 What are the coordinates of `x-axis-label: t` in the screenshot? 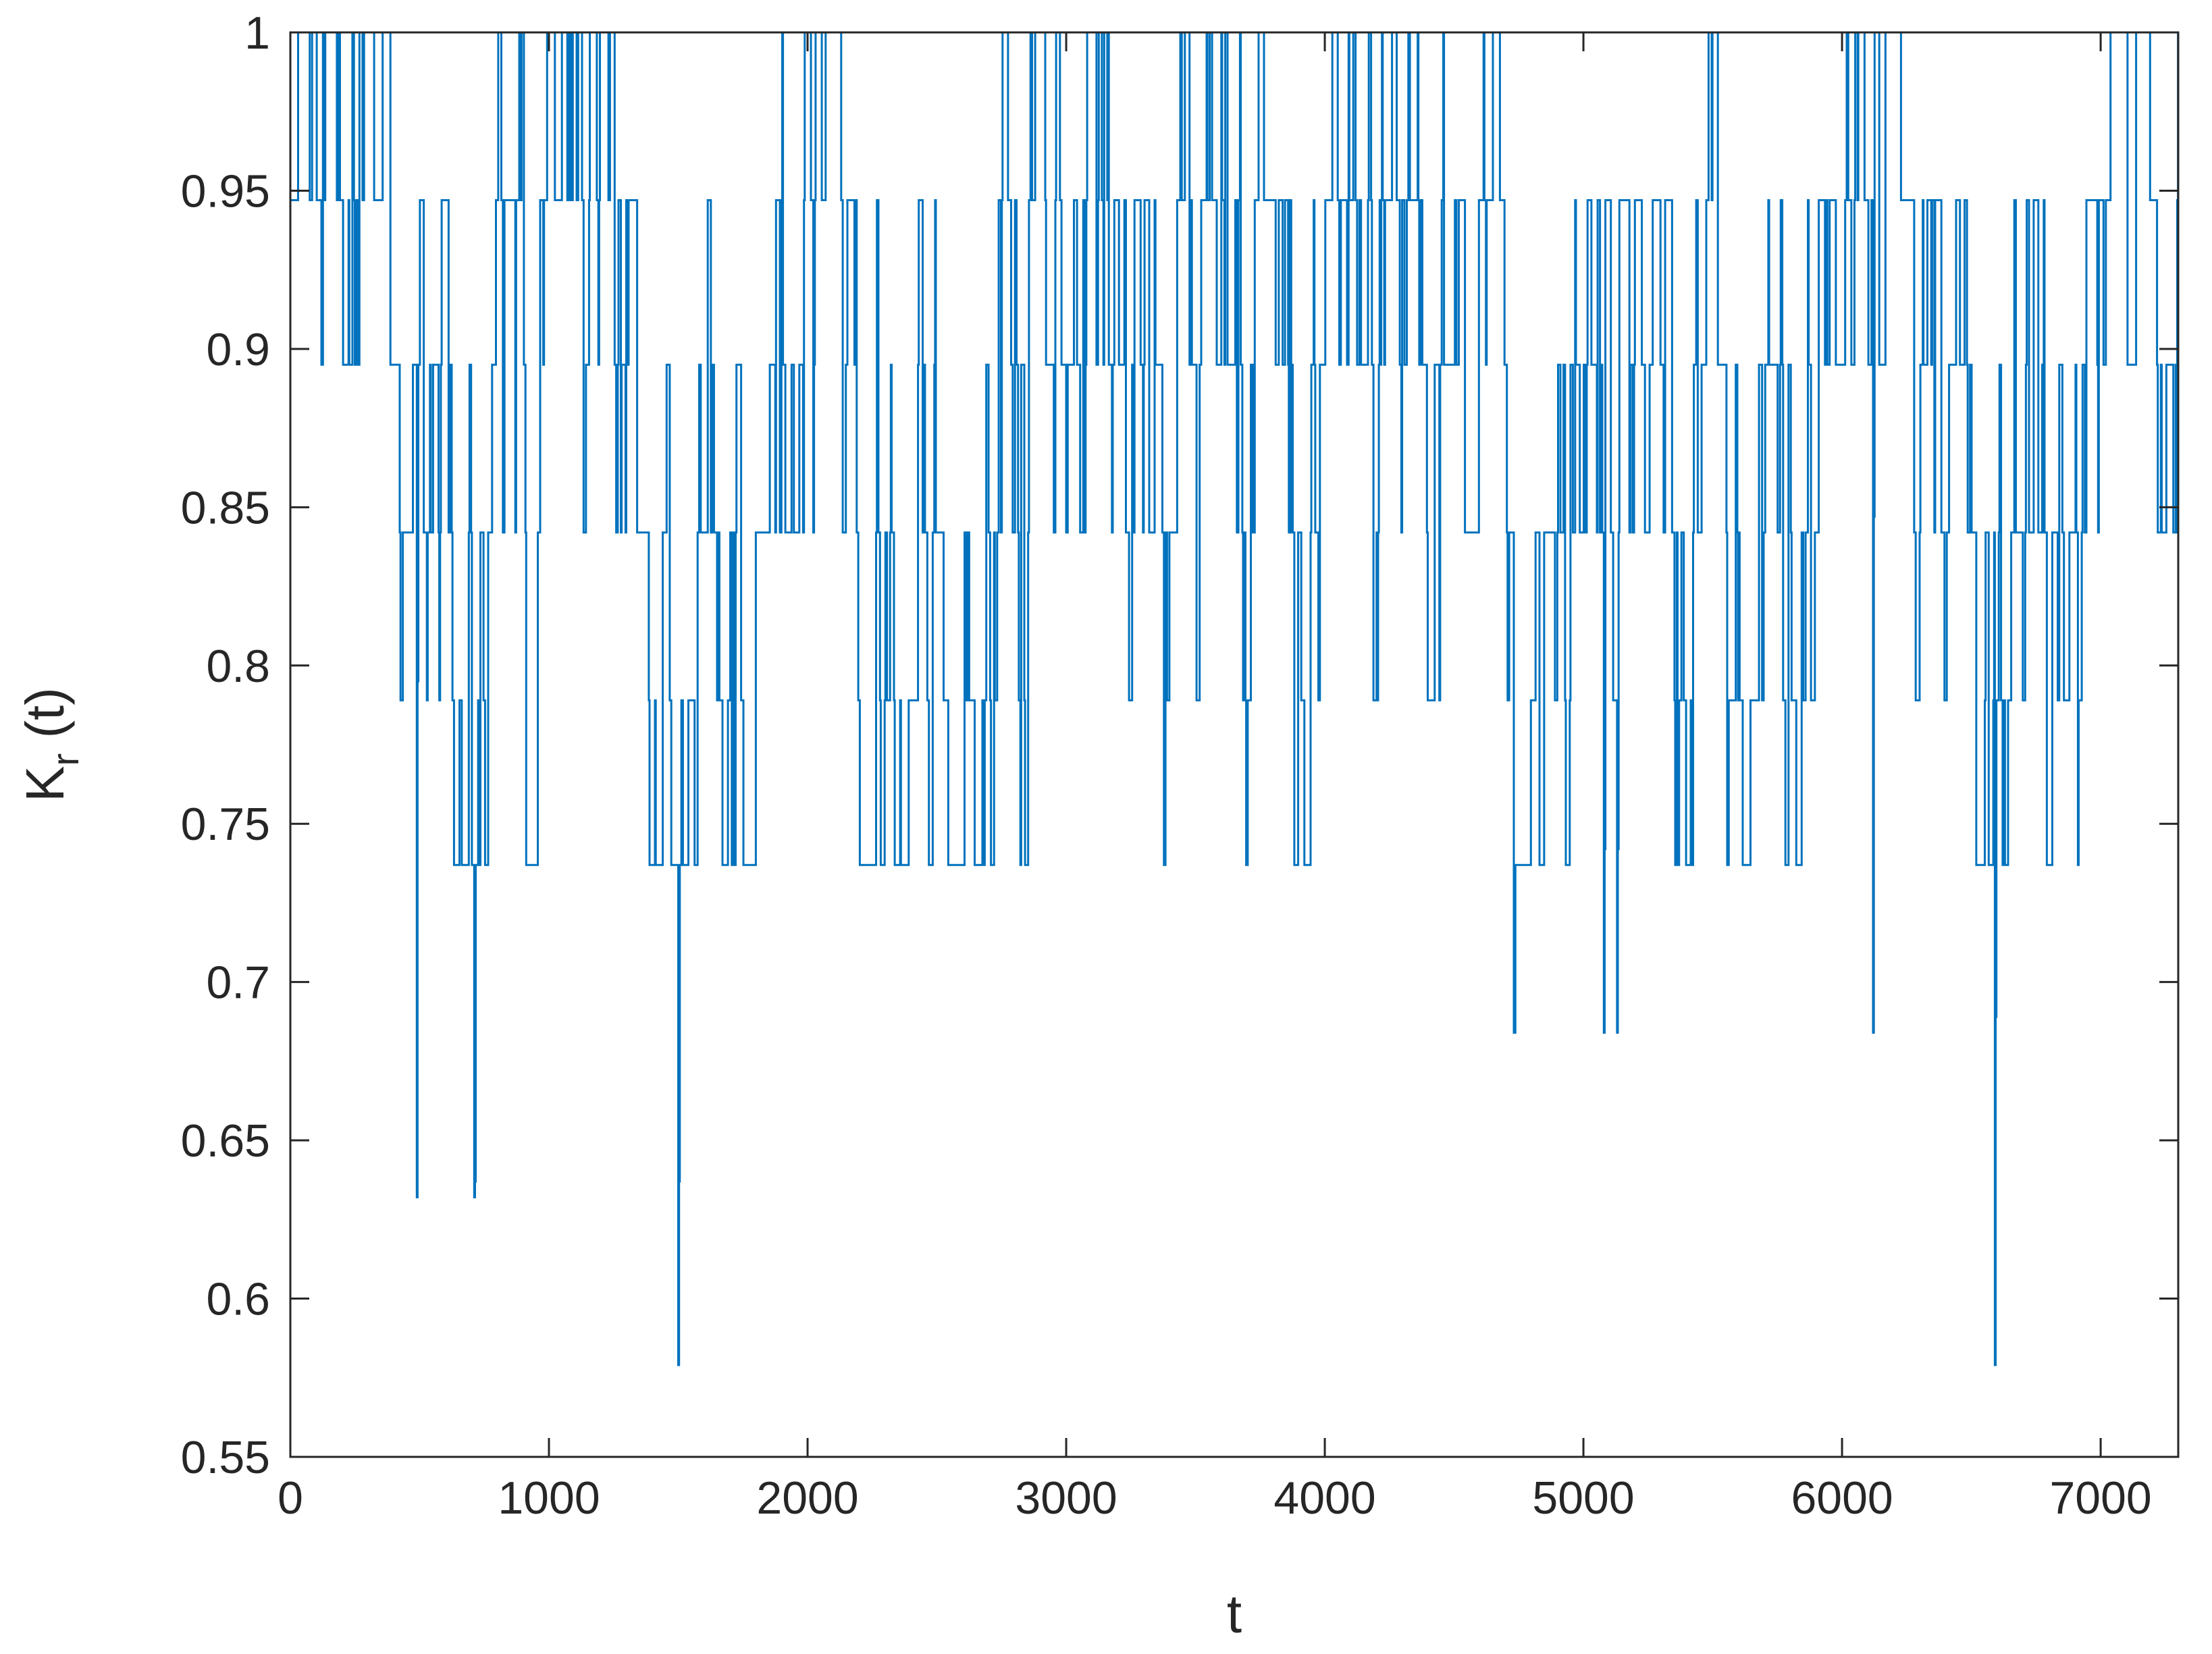 It's located at (1234, 1614).